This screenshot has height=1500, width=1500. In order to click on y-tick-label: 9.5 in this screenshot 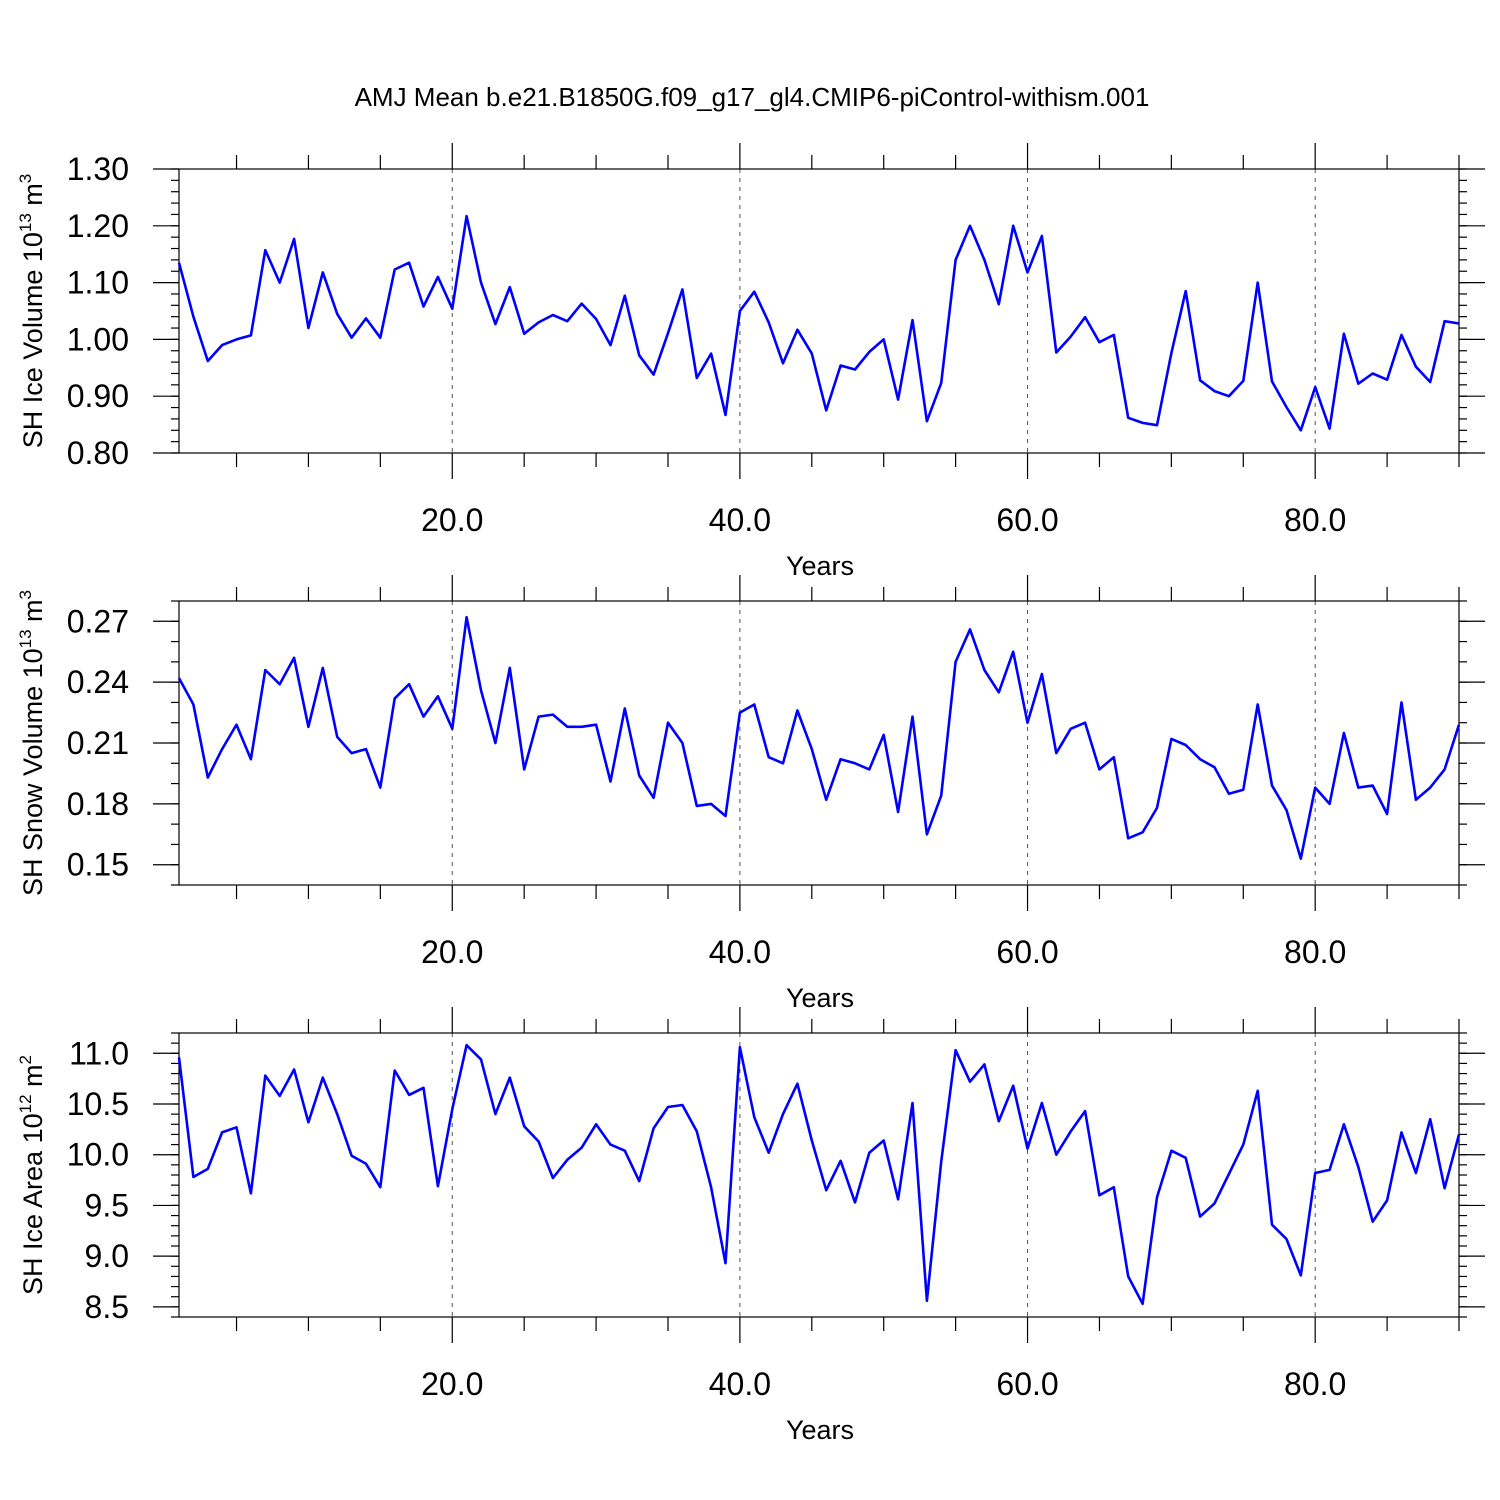, I will do `click(107, 1205)`.